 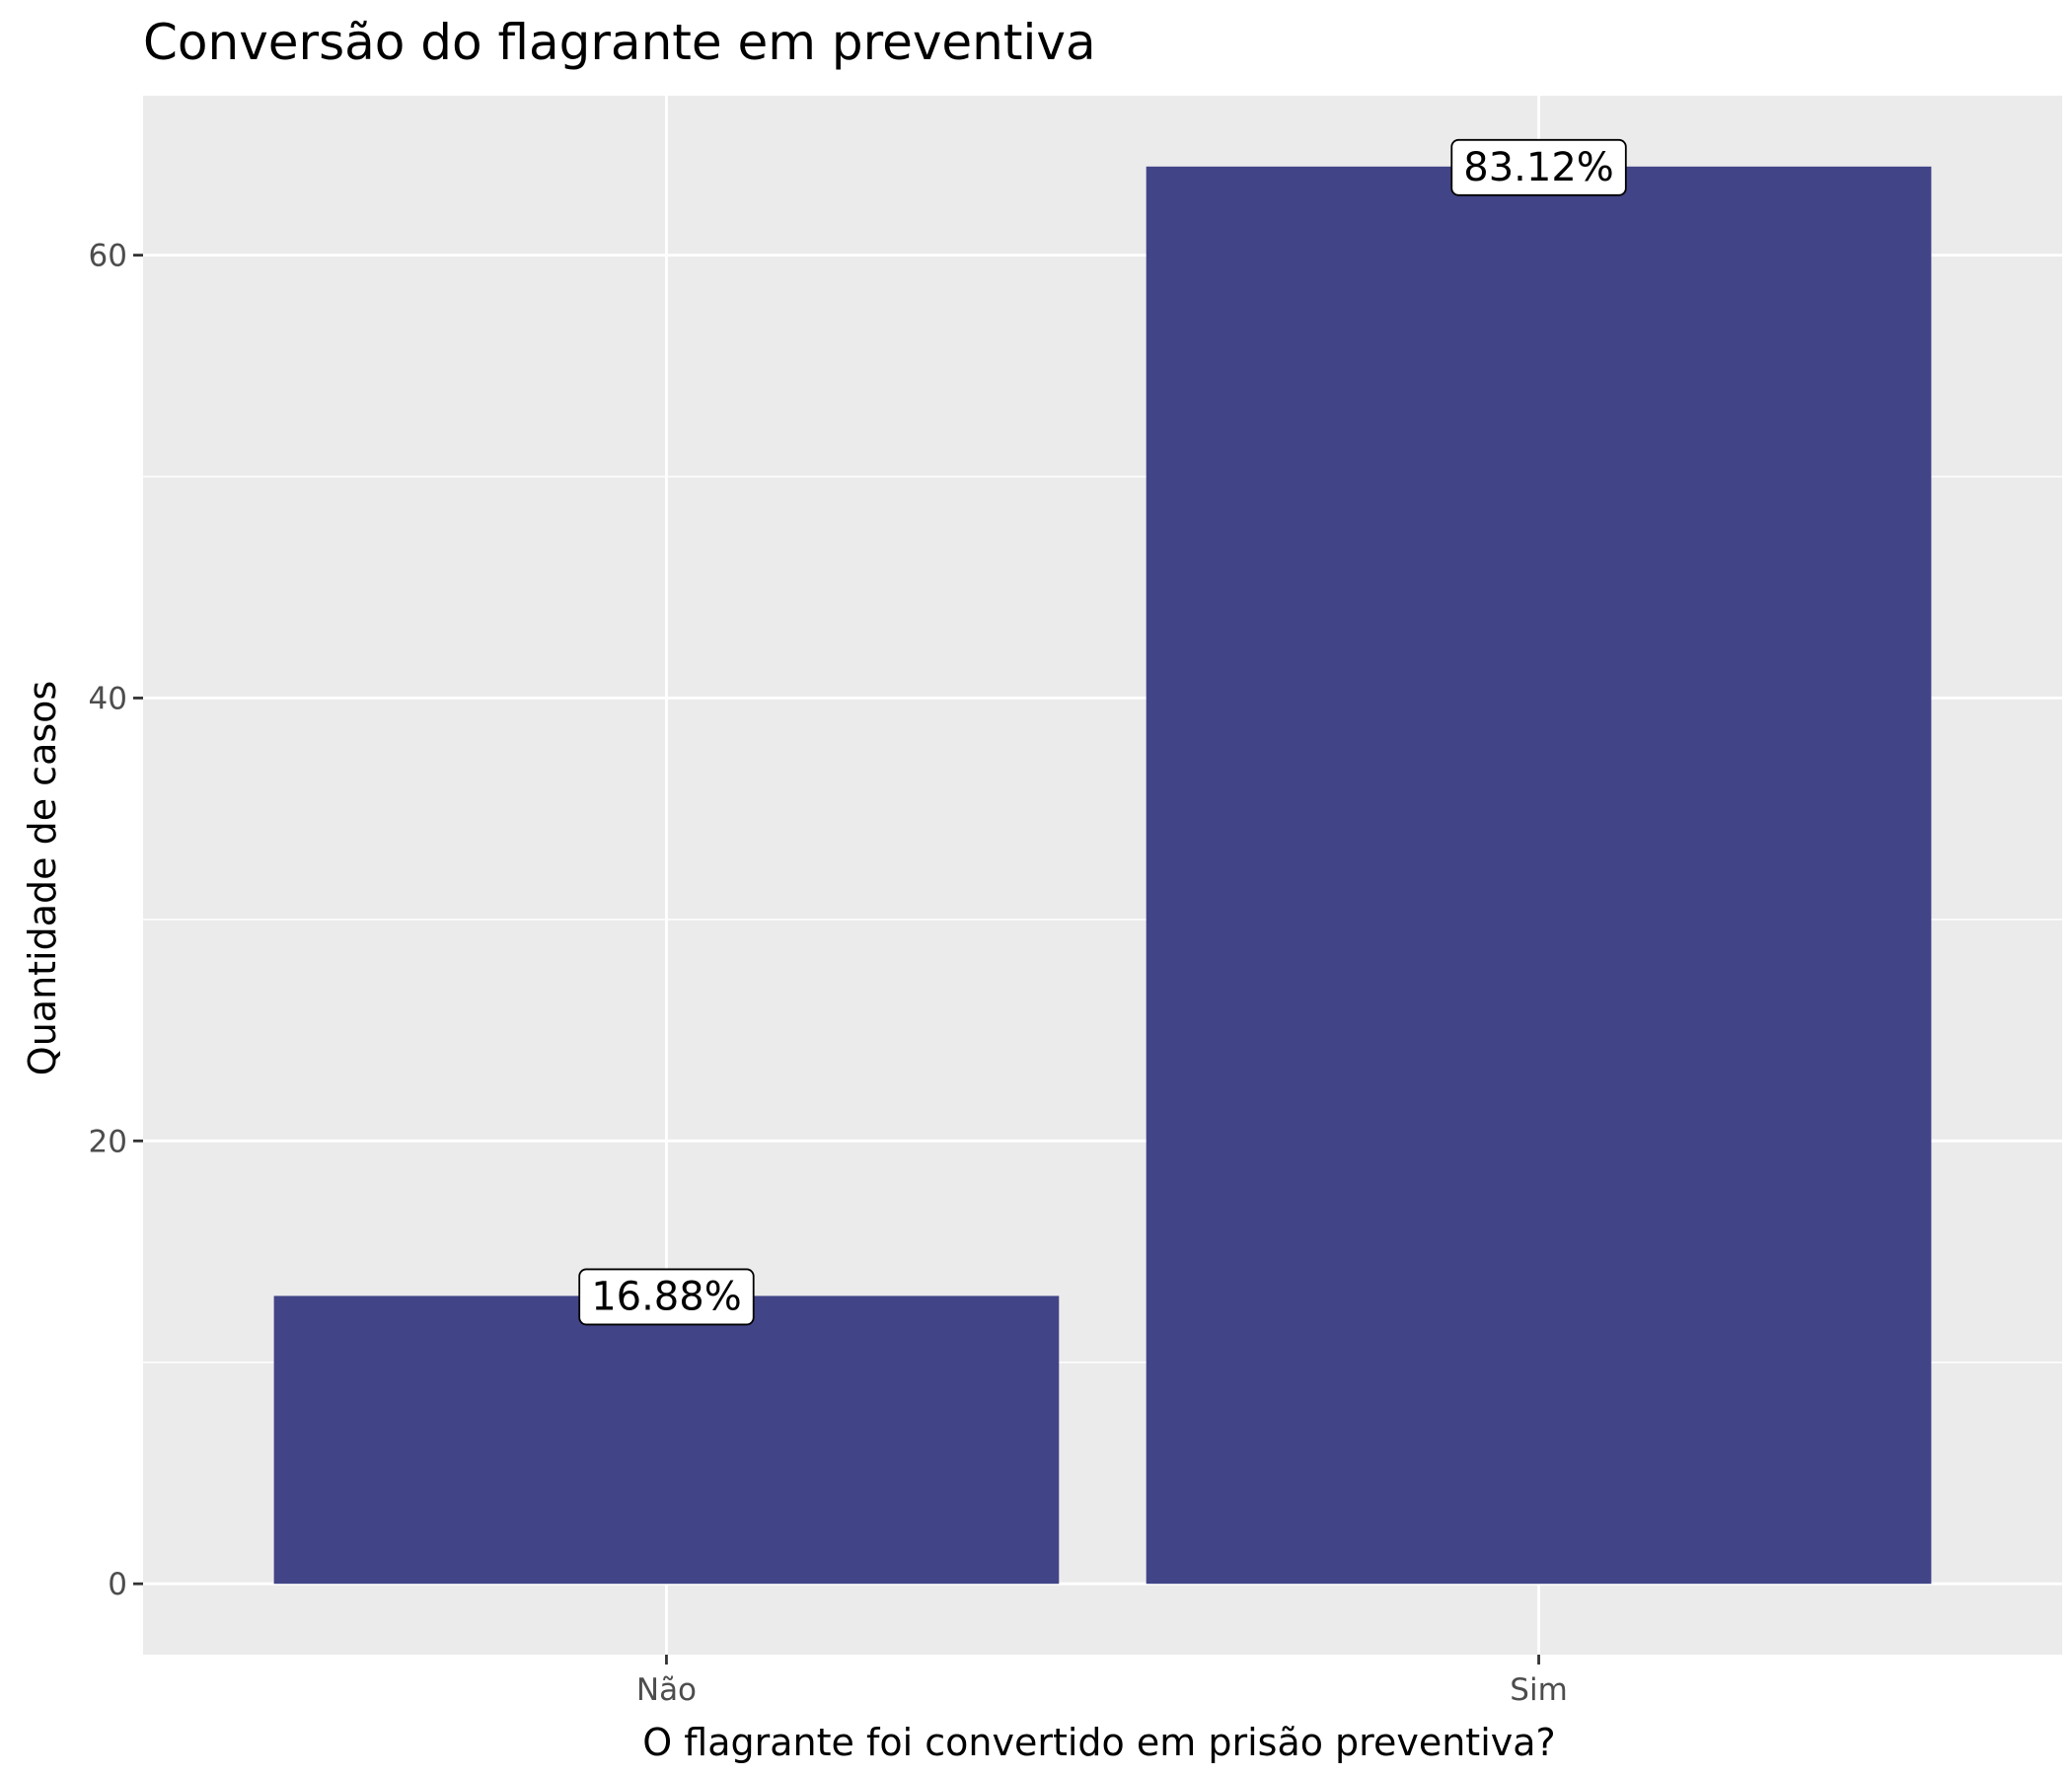 I want to click on data-label-text: 16.88%, so click(x=666, y=1297).